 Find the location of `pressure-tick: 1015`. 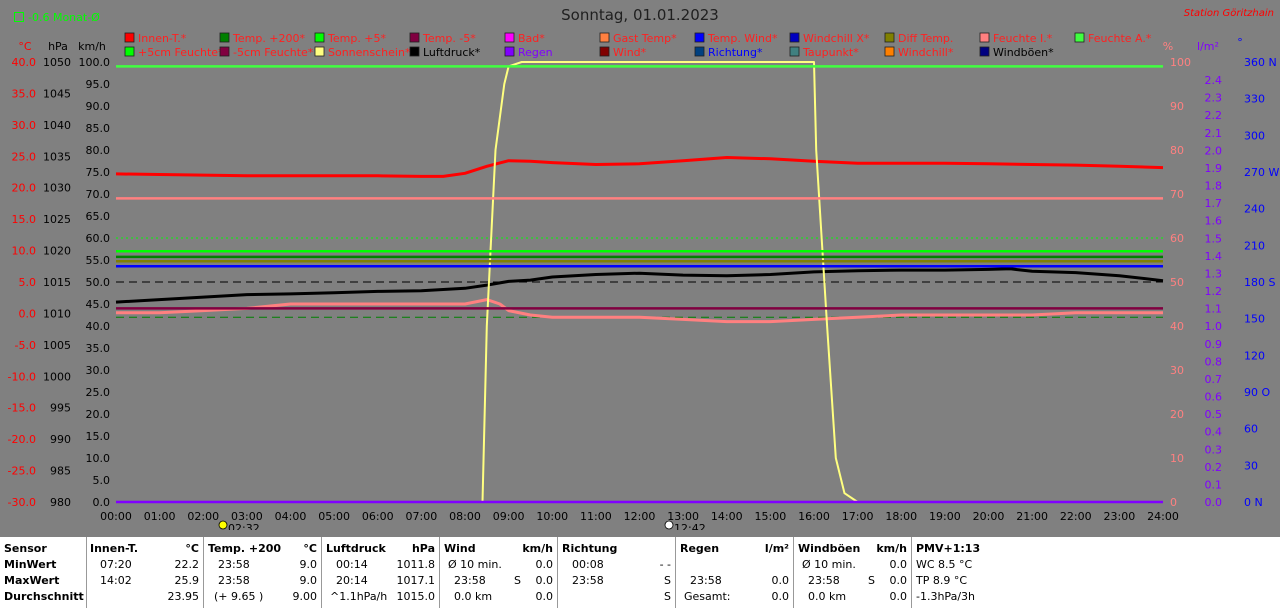

pressure-tick: 1015 is located at coordinates (57, 282).